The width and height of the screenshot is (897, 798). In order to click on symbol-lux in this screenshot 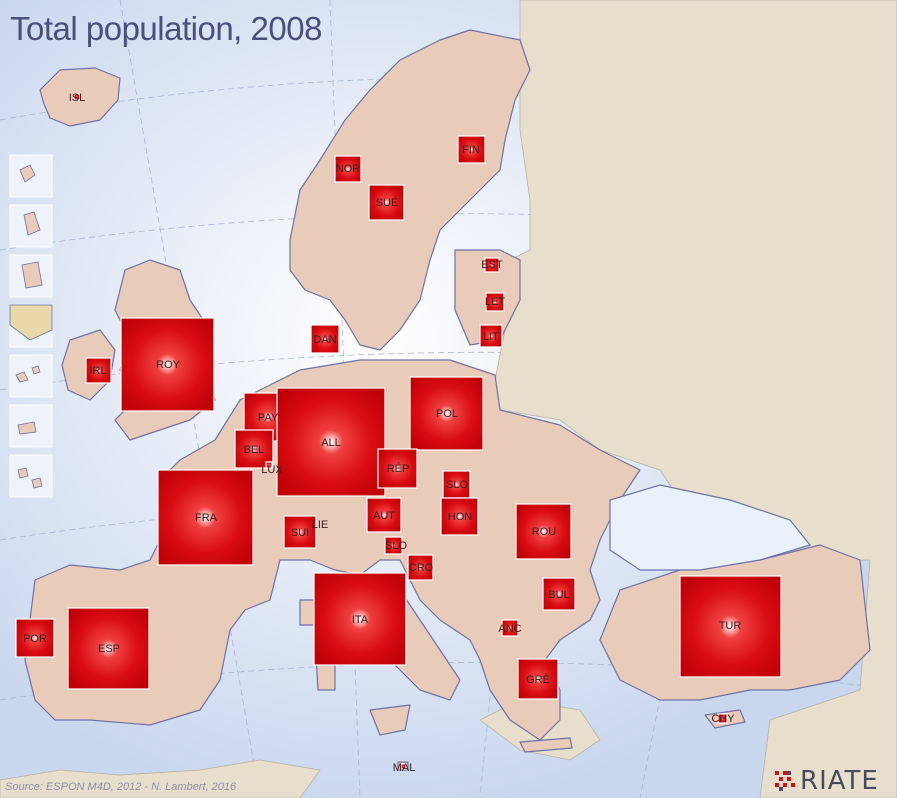, I will do `click(269, 465)`.